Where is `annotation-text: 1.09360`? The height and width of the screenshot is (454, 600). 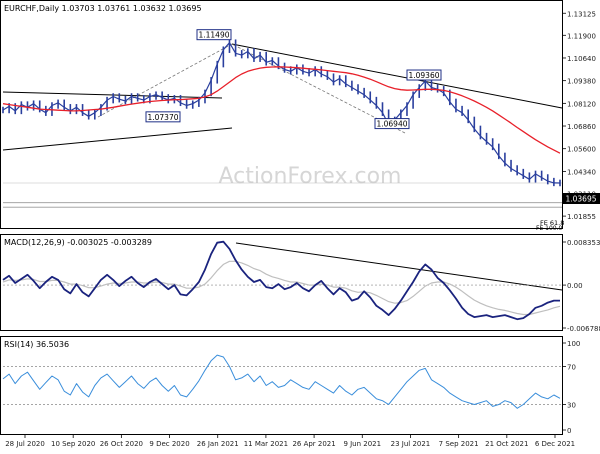 annotation-text: 1.09360 is located at coordinates (423, 75).